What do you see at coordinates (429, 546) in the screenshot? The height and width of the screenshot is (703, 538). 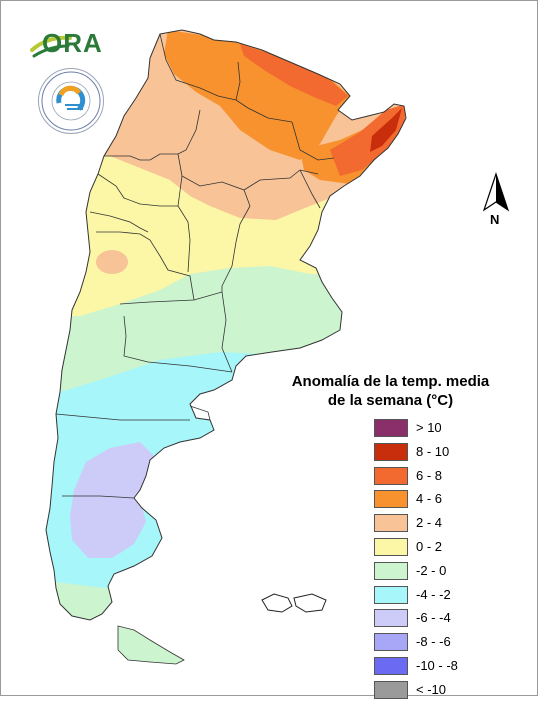 I see `legend-label: 0 - 2` at bounding box center [429, 546].